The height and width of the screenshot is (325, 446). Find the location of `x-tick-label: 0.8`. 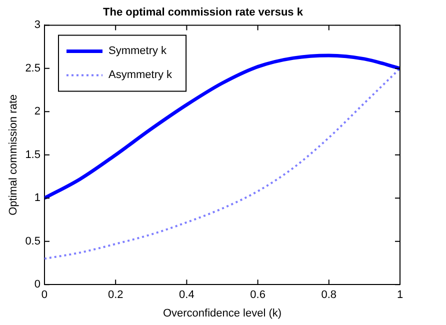

x-tick-label: 0.8 is located at coordinates (329, 295).